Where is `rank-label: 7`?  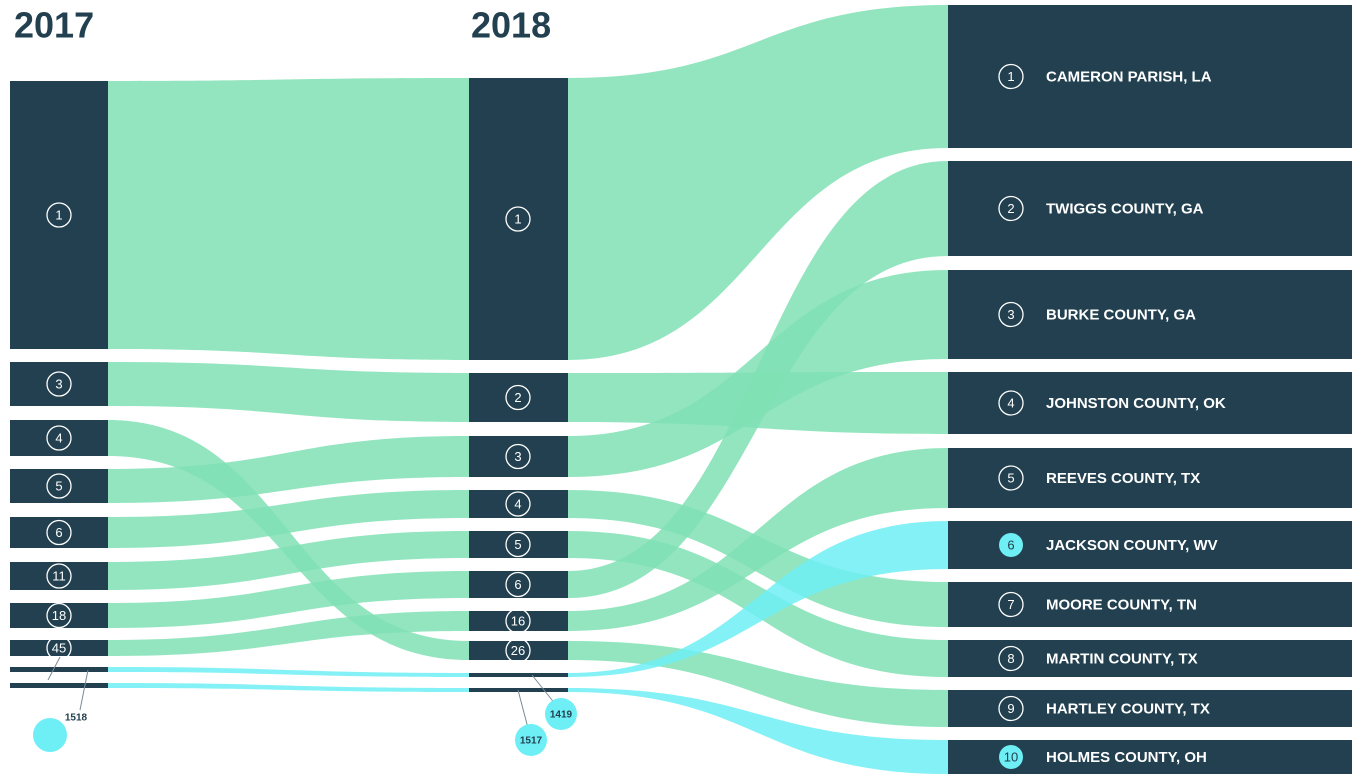 rank-label: 7 is located at coordinates (1010, 604).